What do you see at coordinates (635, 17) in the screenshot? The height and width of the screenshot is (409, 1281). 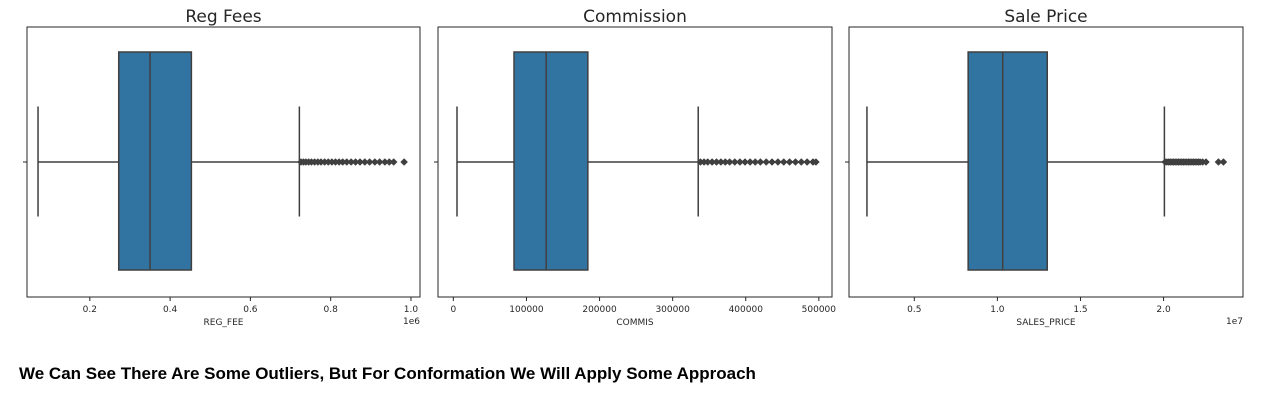 I see `chart-title: Commission` at bounding box center [635, 17].